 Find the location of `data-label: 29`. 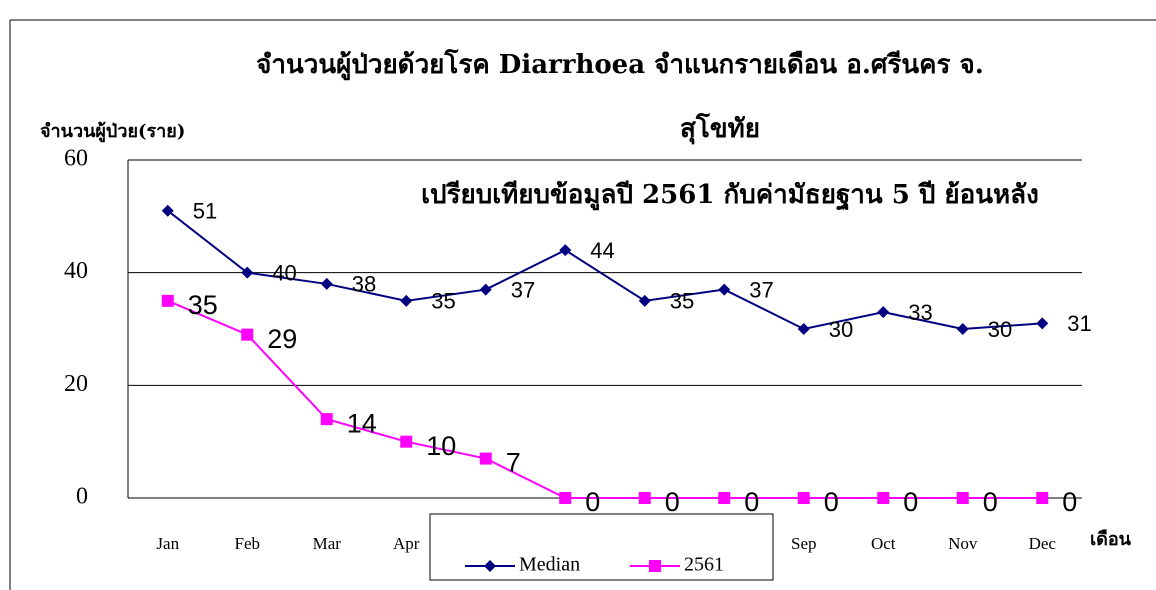

data-label: 29 is located at coordinates (282, 339).